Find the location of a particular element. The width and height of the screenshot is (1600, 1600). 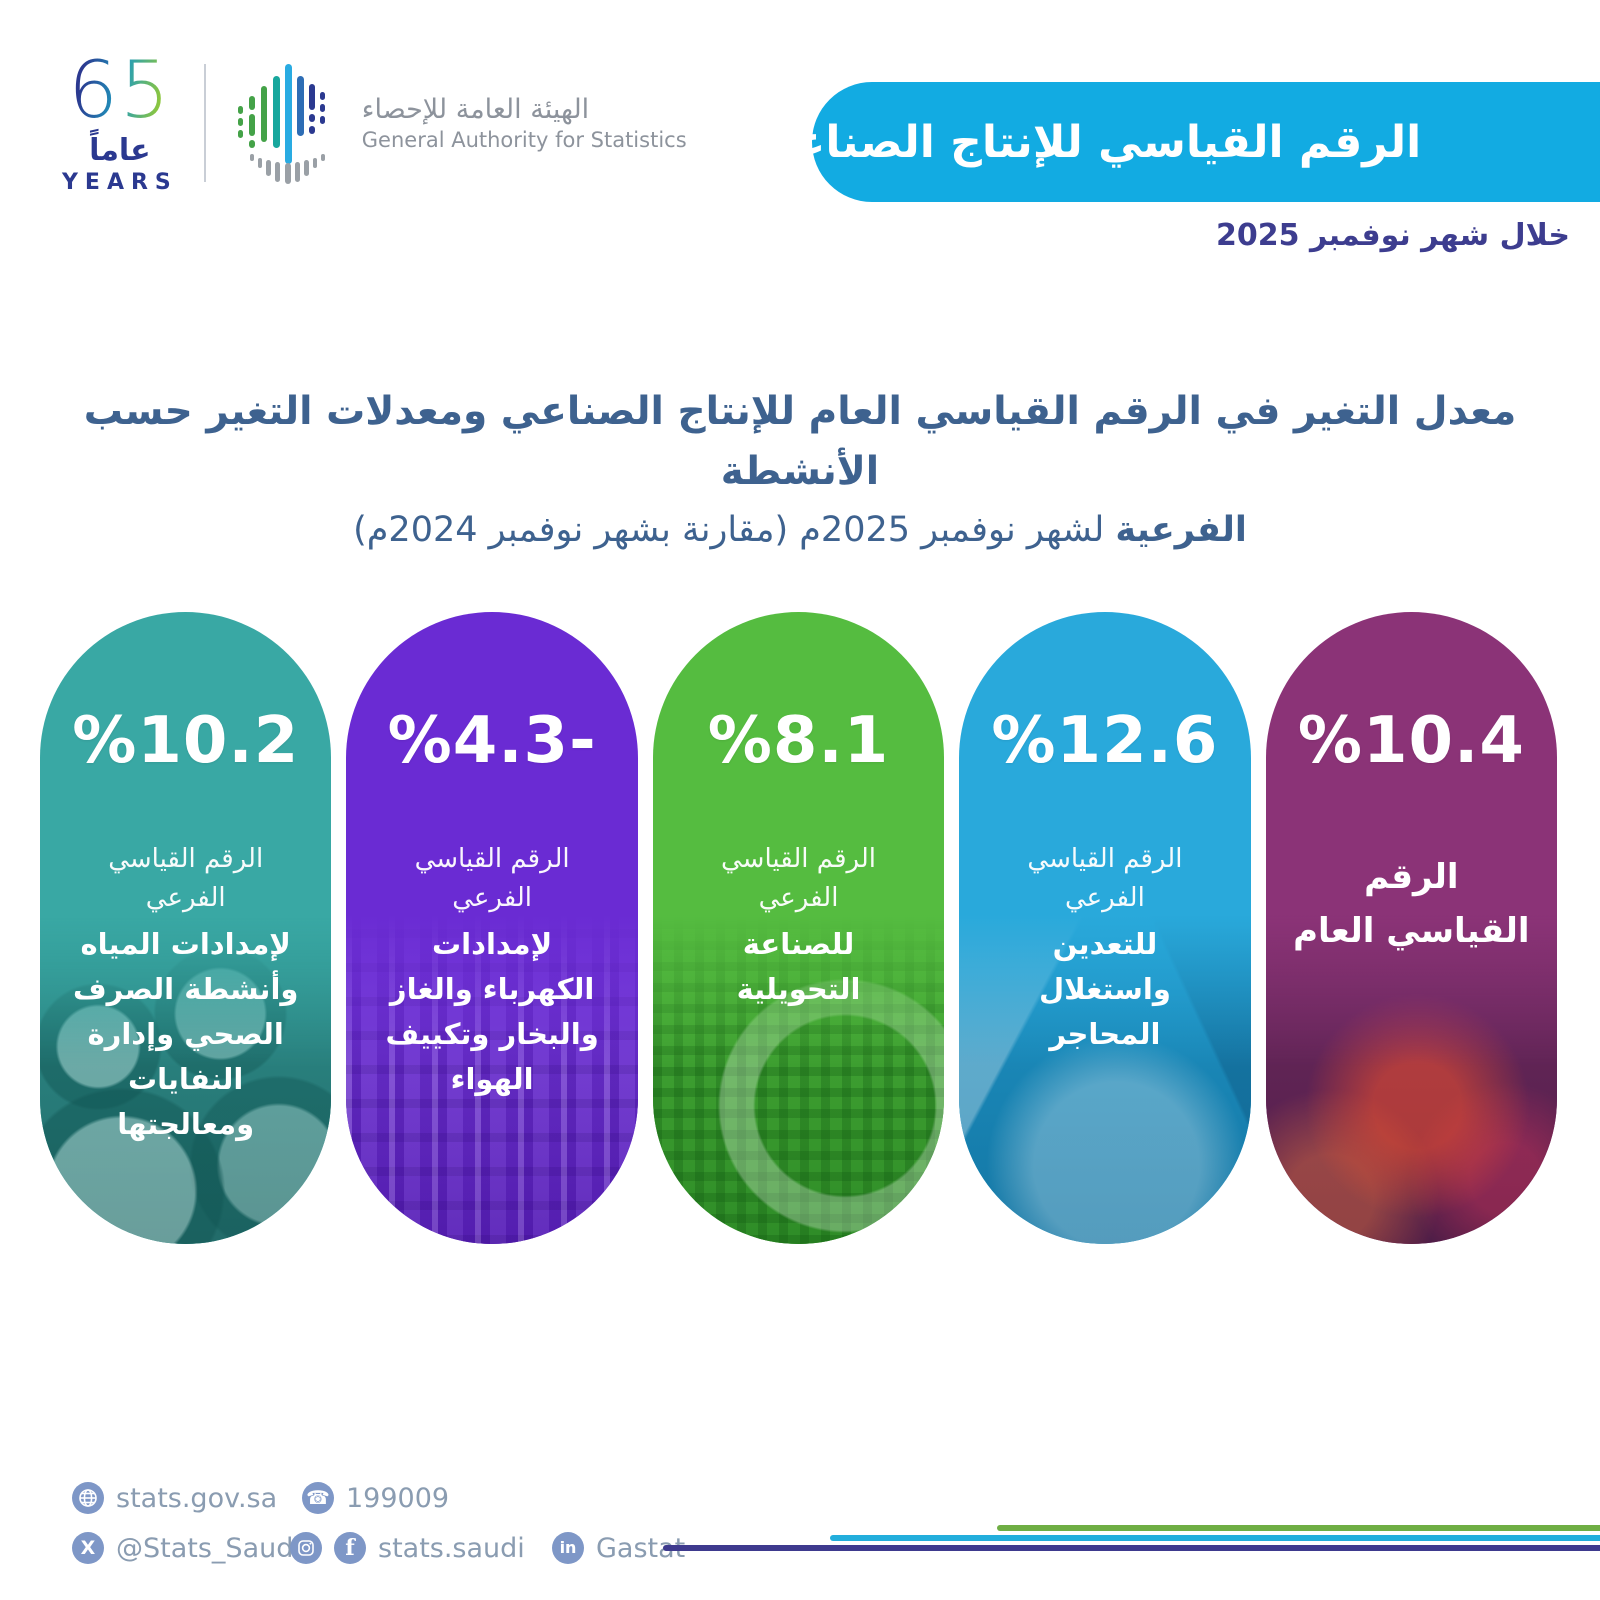

decor-line-purple is located at coordinates (1131, 1548).